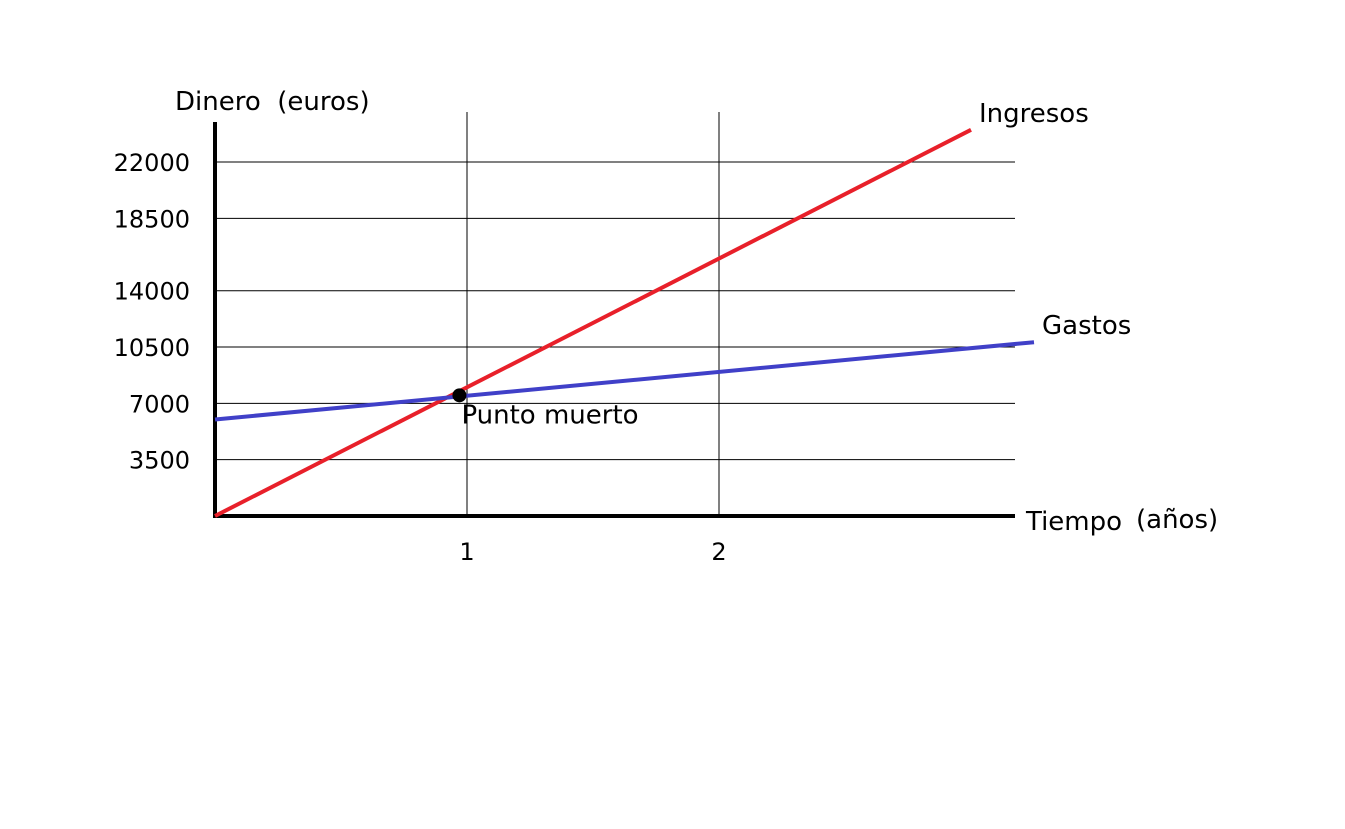 The height and width of the screenshot is (829, 1345). Describe the element at coordinates (152, 312) in the screenshot. I see `y-tick-labels: 3500 7000 10500 14000 18500 22000` at that location.